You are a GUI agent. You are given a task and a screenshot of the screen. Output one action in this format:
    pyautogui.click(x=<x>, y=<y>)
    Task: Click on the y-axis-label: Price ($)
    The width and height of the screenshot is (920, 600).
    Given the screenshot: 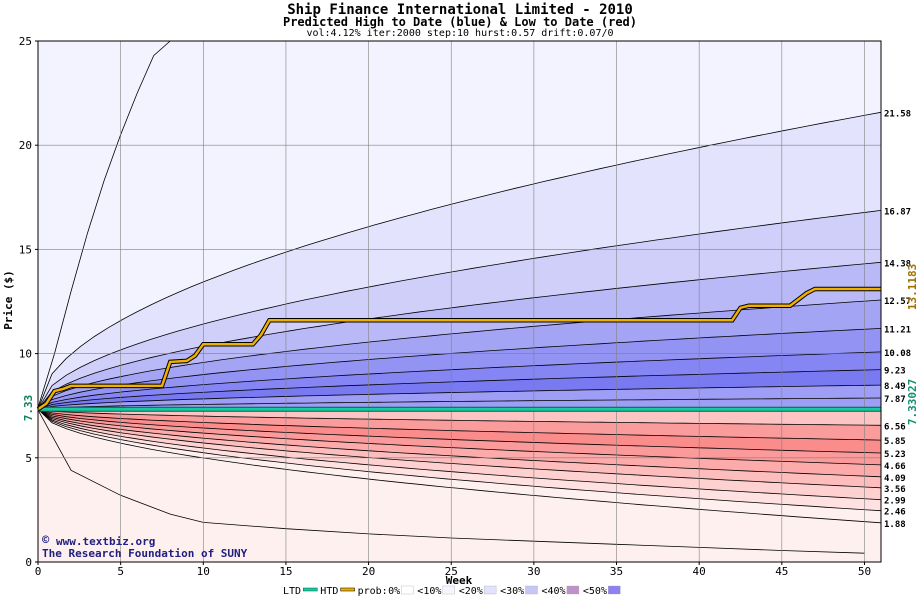 What is the action you would take?
    pyautogui.click(x=8, y=300)
    